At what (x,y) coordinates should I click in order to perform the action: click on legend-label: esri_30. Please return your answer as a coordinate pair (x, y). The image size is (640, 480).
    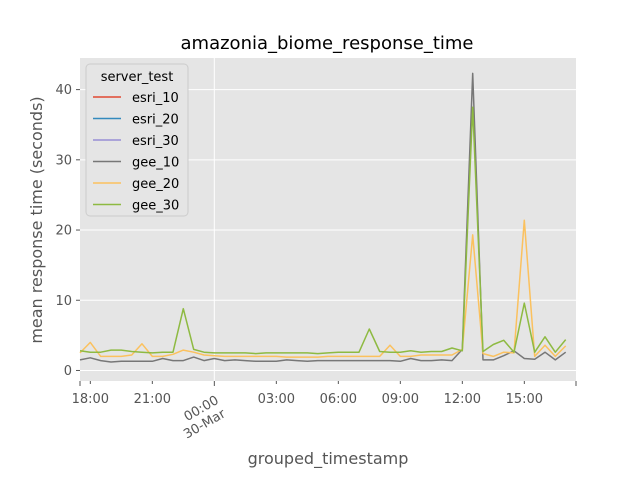
    Looking at the image, I should click on (155, 141).